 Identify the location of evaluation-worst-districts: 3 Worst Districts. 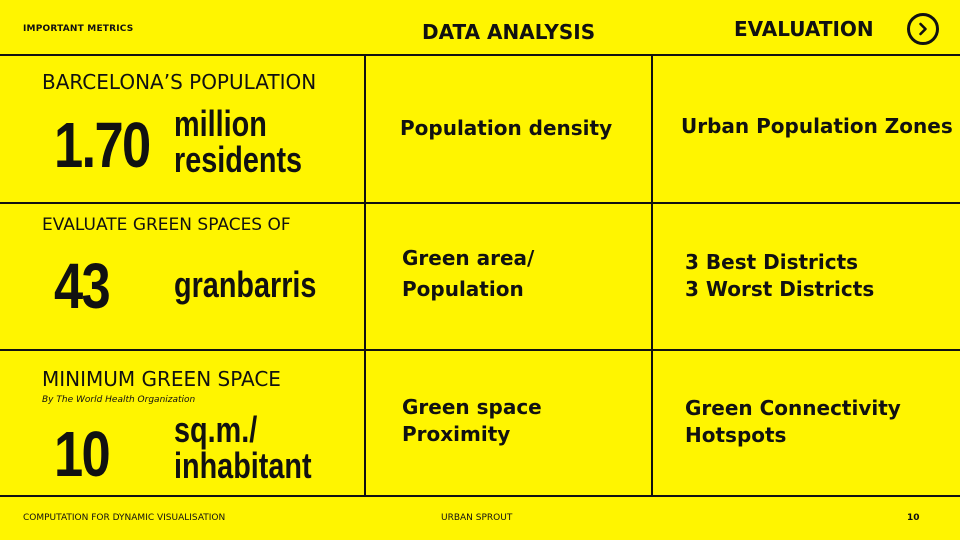
(780, 289).